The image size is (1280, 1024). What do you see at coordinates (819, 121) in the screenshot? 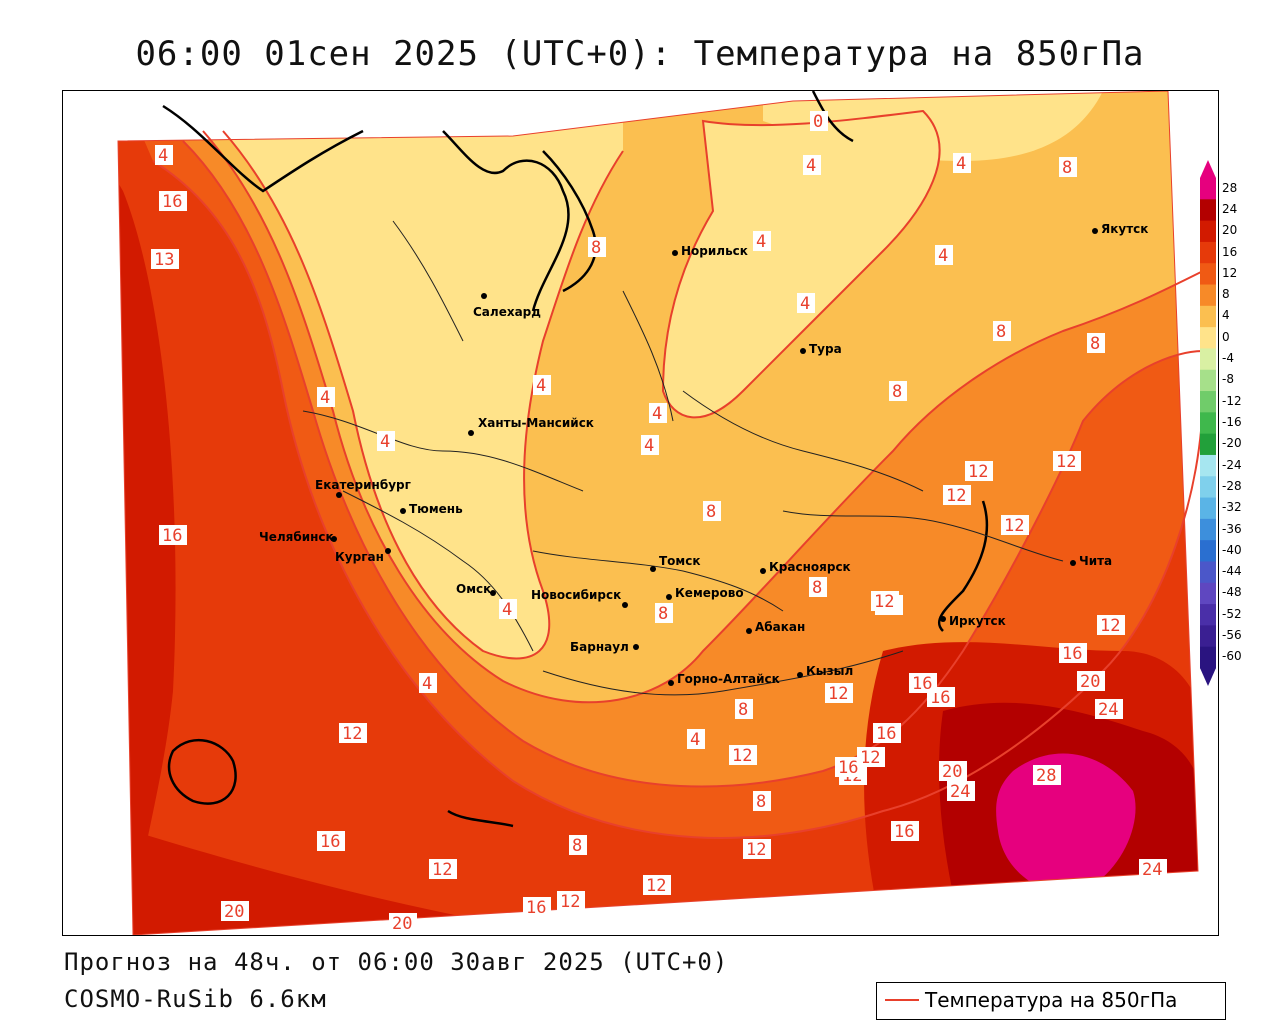
I see `isotherm-label: 0` at bounding box center [819, 121].